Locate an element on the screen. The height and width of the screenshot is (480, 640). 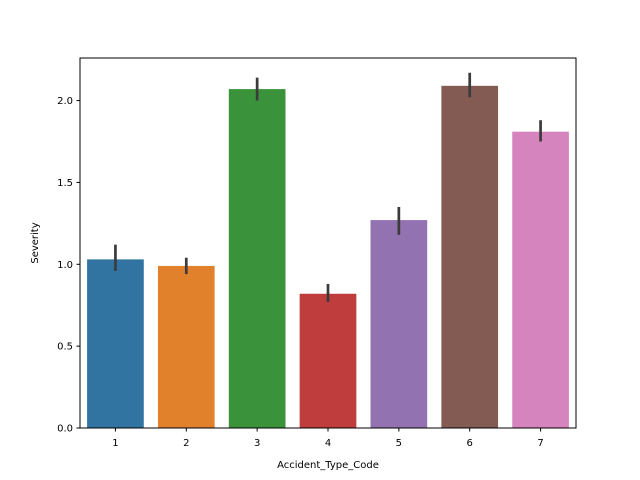
y-tick-label: 0.5 is located at coordinates (65, 347).